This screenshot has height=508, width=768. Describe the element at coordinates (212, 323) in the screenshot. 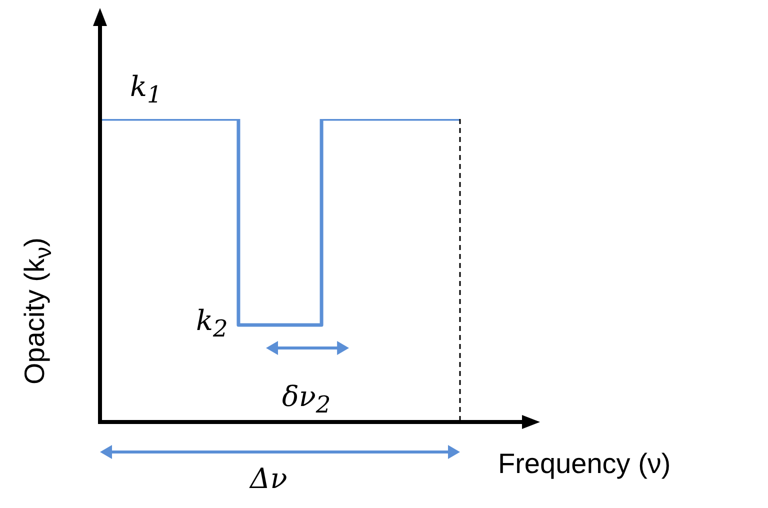

I see `annotation: k$_{2}$` at that location.